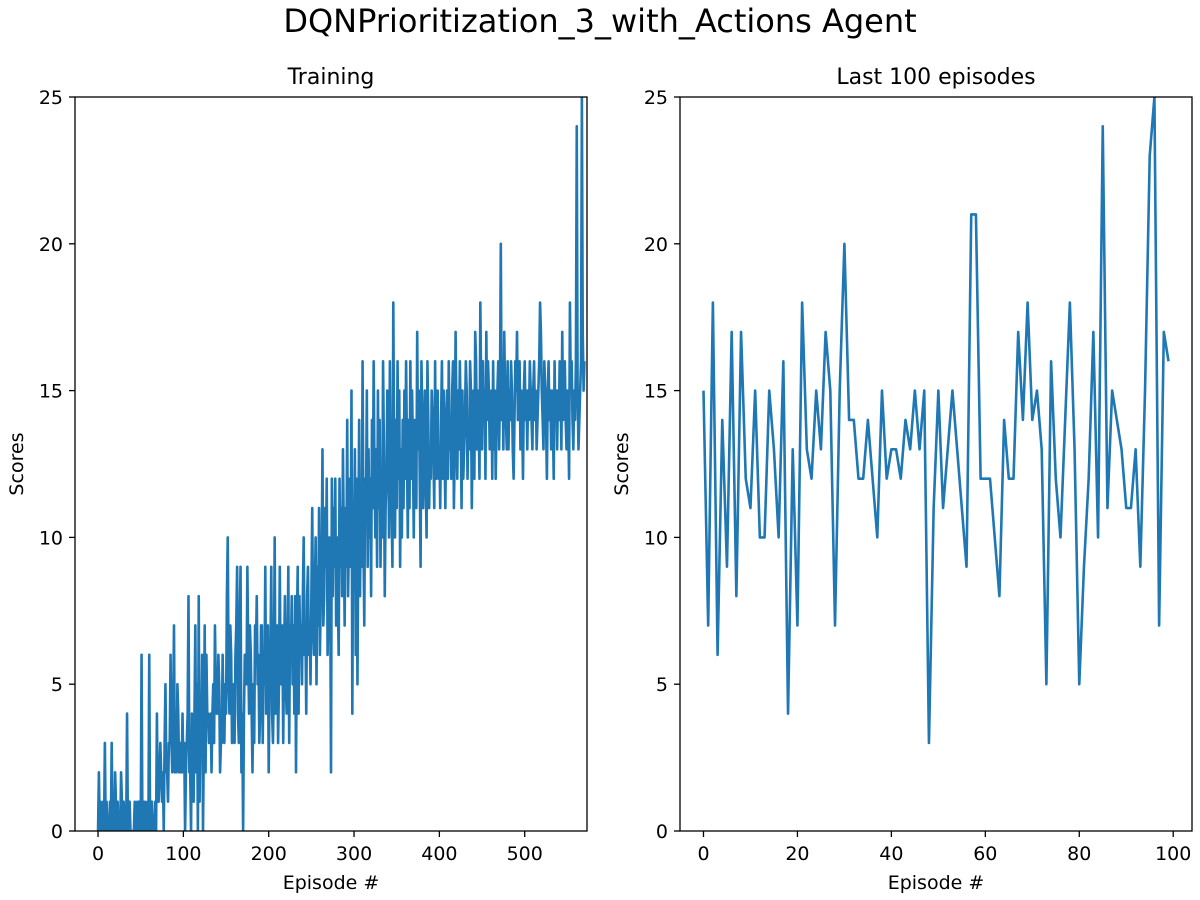 The height and width of the screenshot is (900, 1200). Describe the element at coordinates (98, 854) in the screenshot. I see `training-plot-xtick-label: 0` at that location.